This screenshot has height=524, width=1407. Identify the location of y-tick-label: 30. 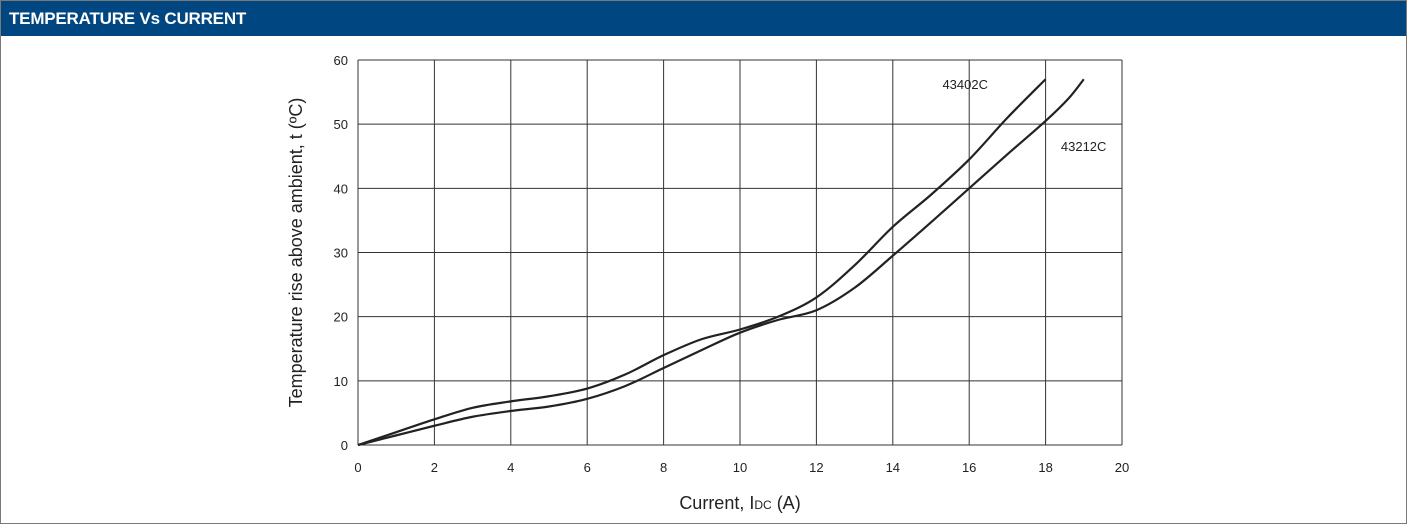
(341, 253).